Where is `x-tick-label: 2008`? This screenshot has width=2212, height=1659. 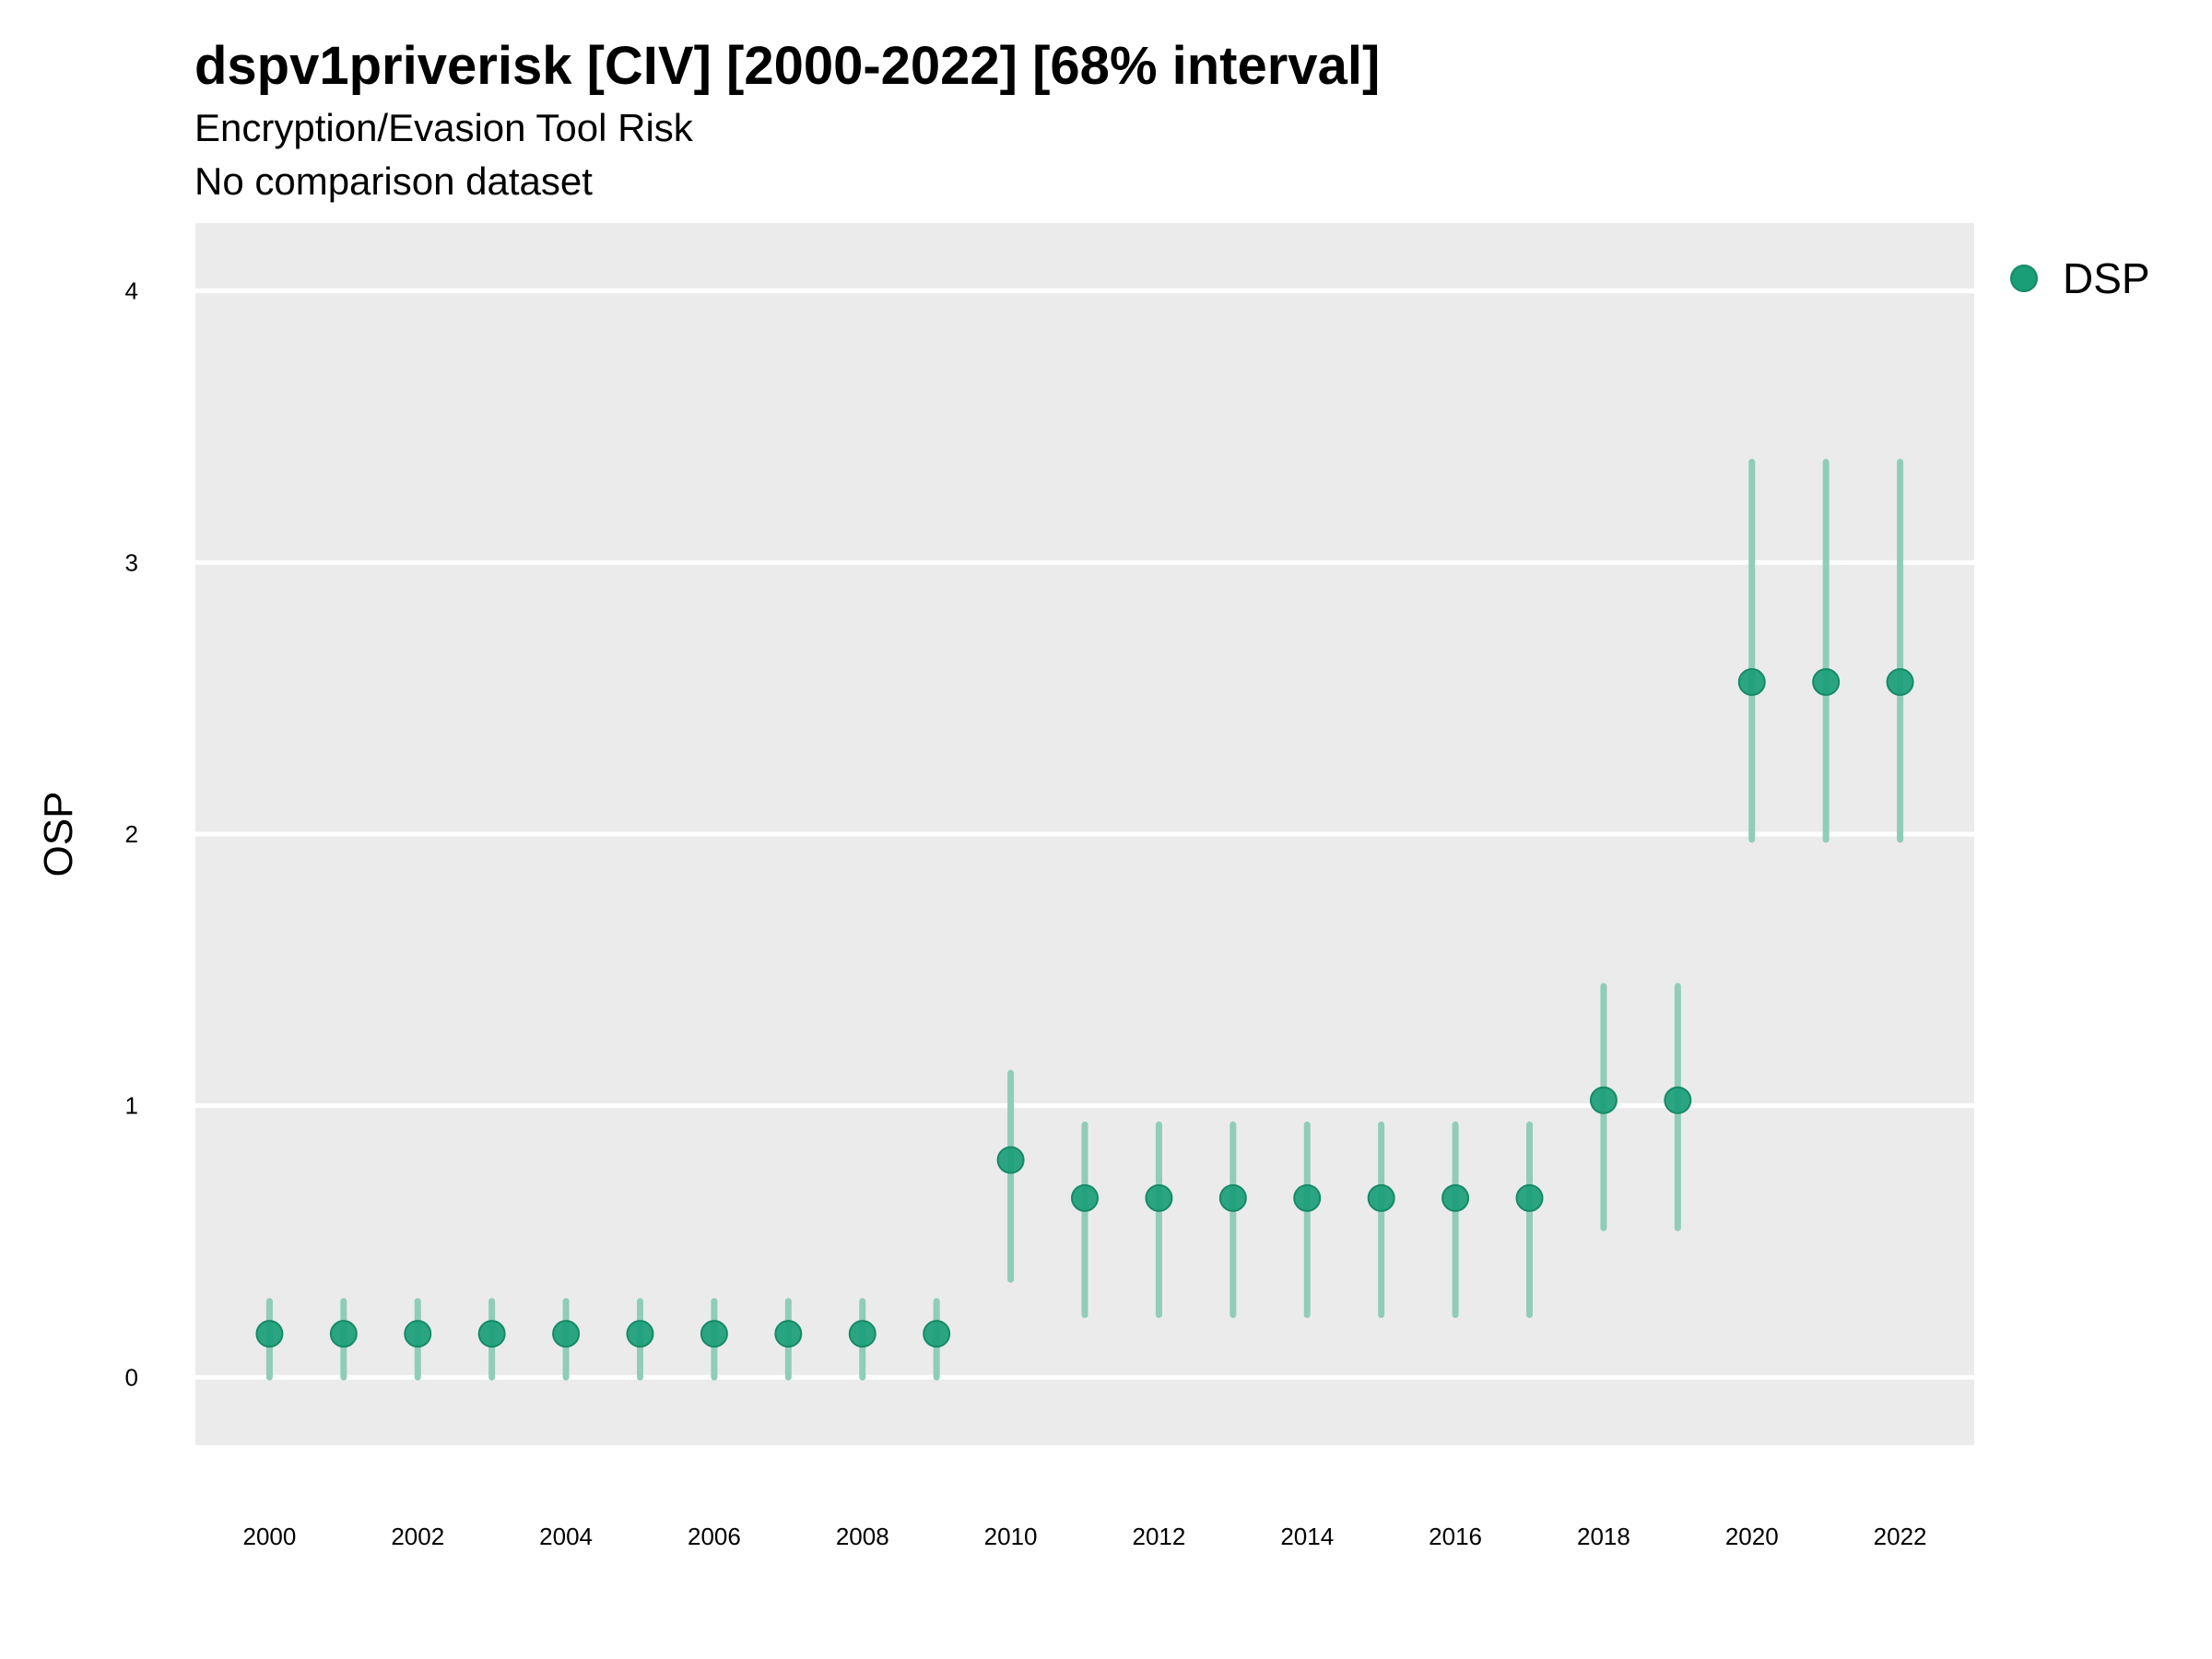 x-tick-label: 2008 is located at coordinates (862, 1536).